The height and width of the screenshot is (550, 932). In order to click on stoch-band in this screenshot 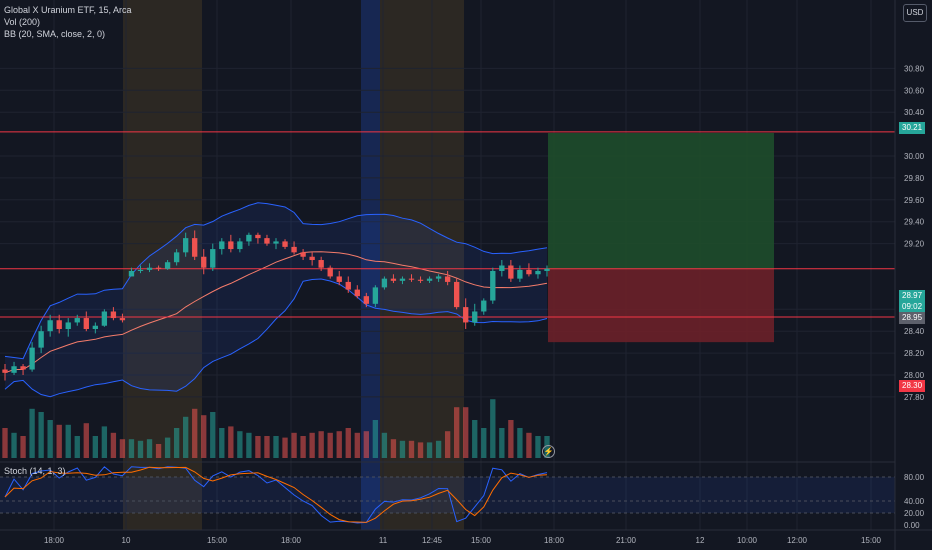, I will do `click(447, 495)`.